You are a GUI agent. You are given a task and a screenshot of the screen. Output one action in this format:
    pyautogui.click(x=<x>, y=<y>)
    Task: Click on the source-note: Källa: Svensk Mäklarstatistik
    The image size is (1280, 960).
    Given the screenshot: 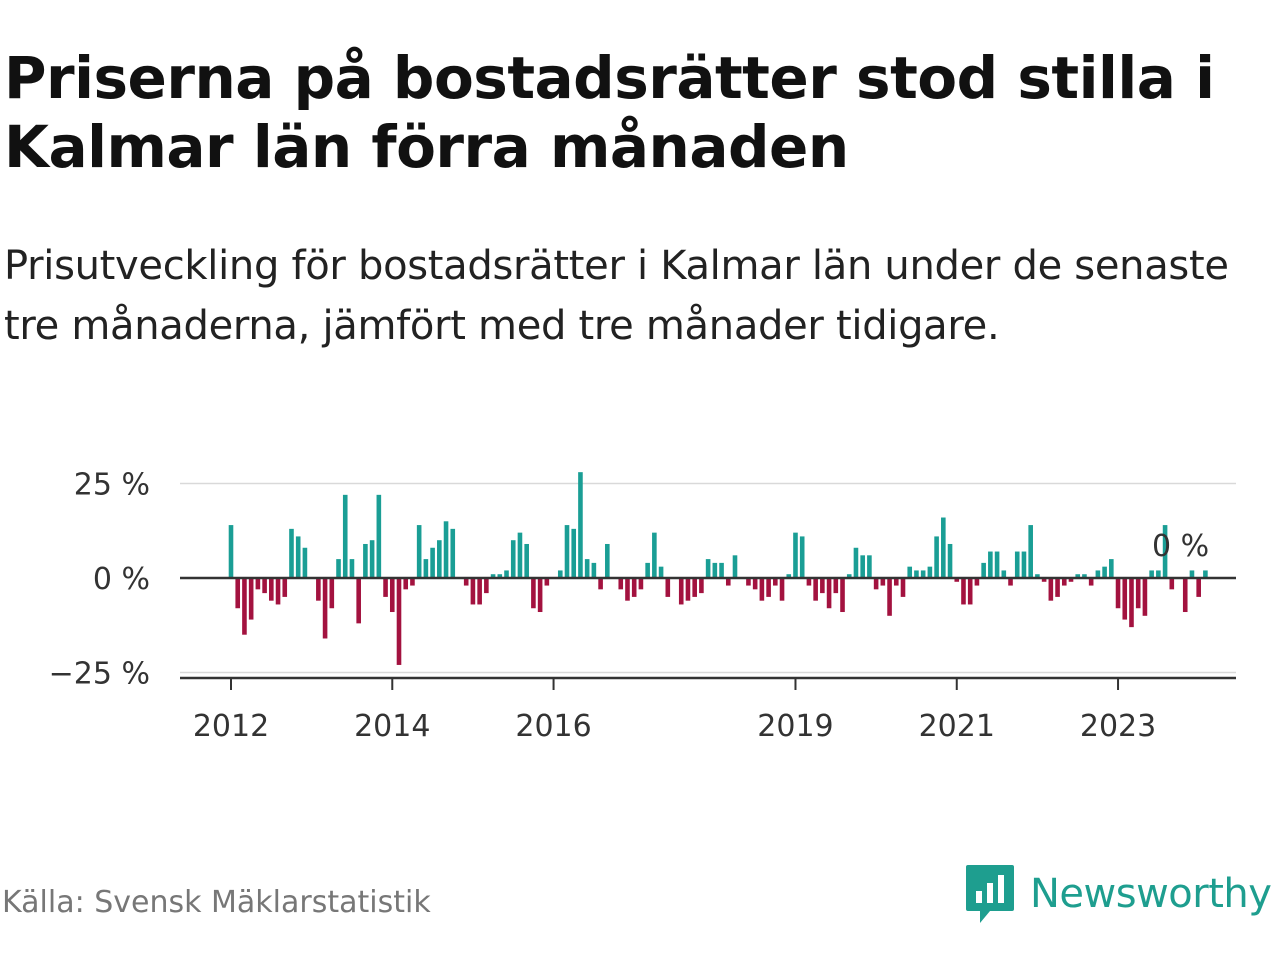 What is the action you would take?
    pyautogui.click(x=216, y=902)
    